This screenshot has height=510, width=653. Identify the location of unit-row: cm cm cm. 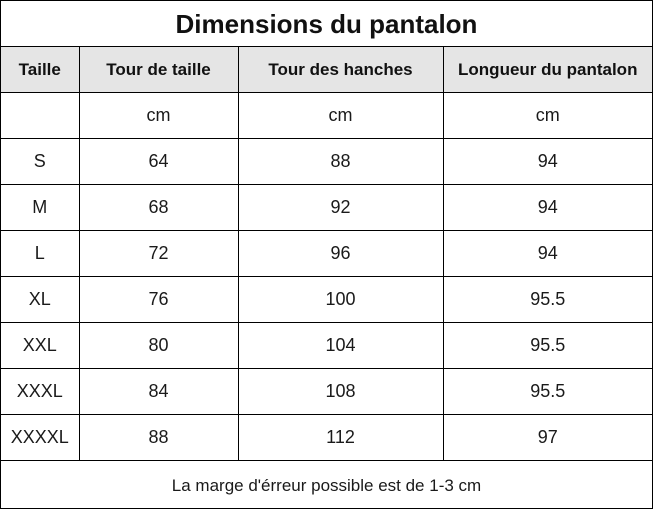
(326, 115).